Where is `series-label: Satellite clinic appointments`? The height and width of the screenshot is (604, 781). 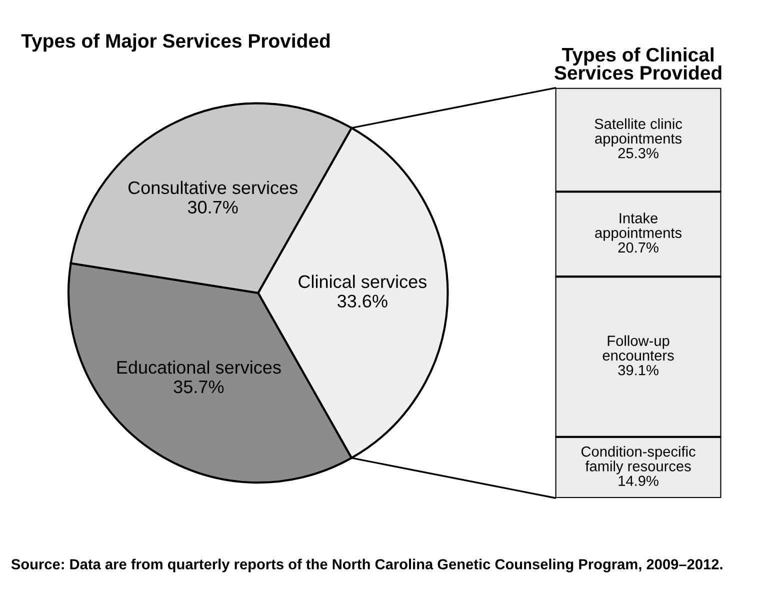 series-label: Satellite clinic appointments is located at coordinates (638, 132).